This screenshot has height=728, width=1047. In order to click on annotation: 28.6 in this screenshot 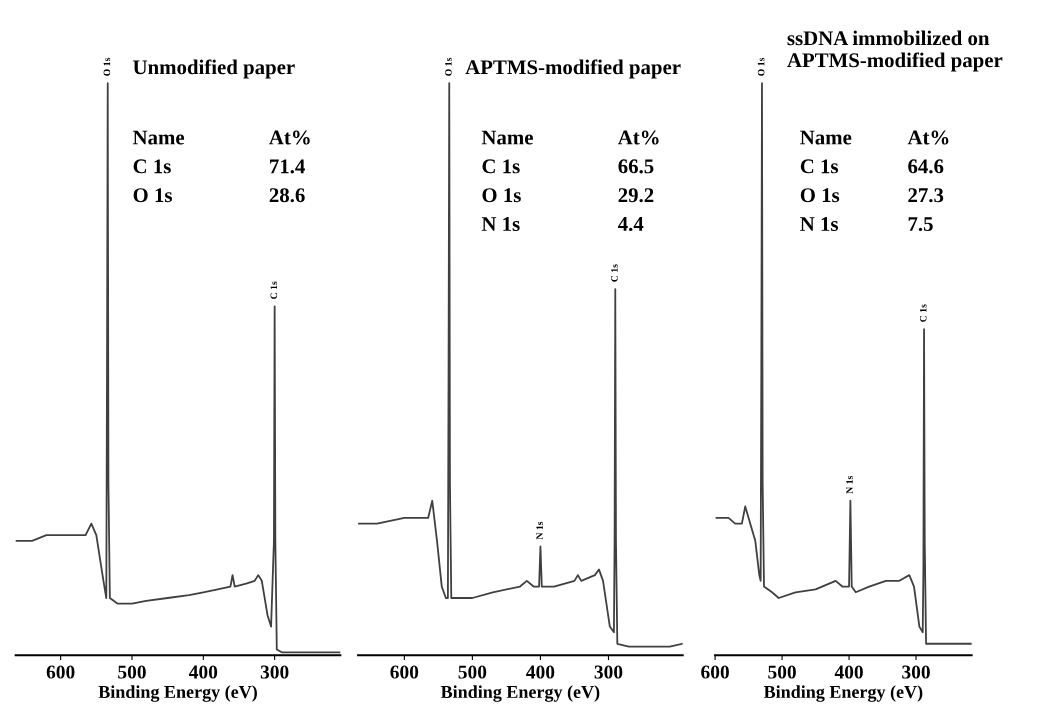, I will do `click(287, 195)`.